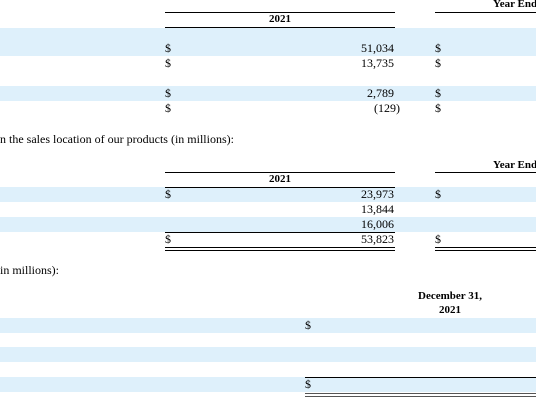 This screenshot has height=402, width=536. I want to click on period-header: December 31,, so click(450, 296).